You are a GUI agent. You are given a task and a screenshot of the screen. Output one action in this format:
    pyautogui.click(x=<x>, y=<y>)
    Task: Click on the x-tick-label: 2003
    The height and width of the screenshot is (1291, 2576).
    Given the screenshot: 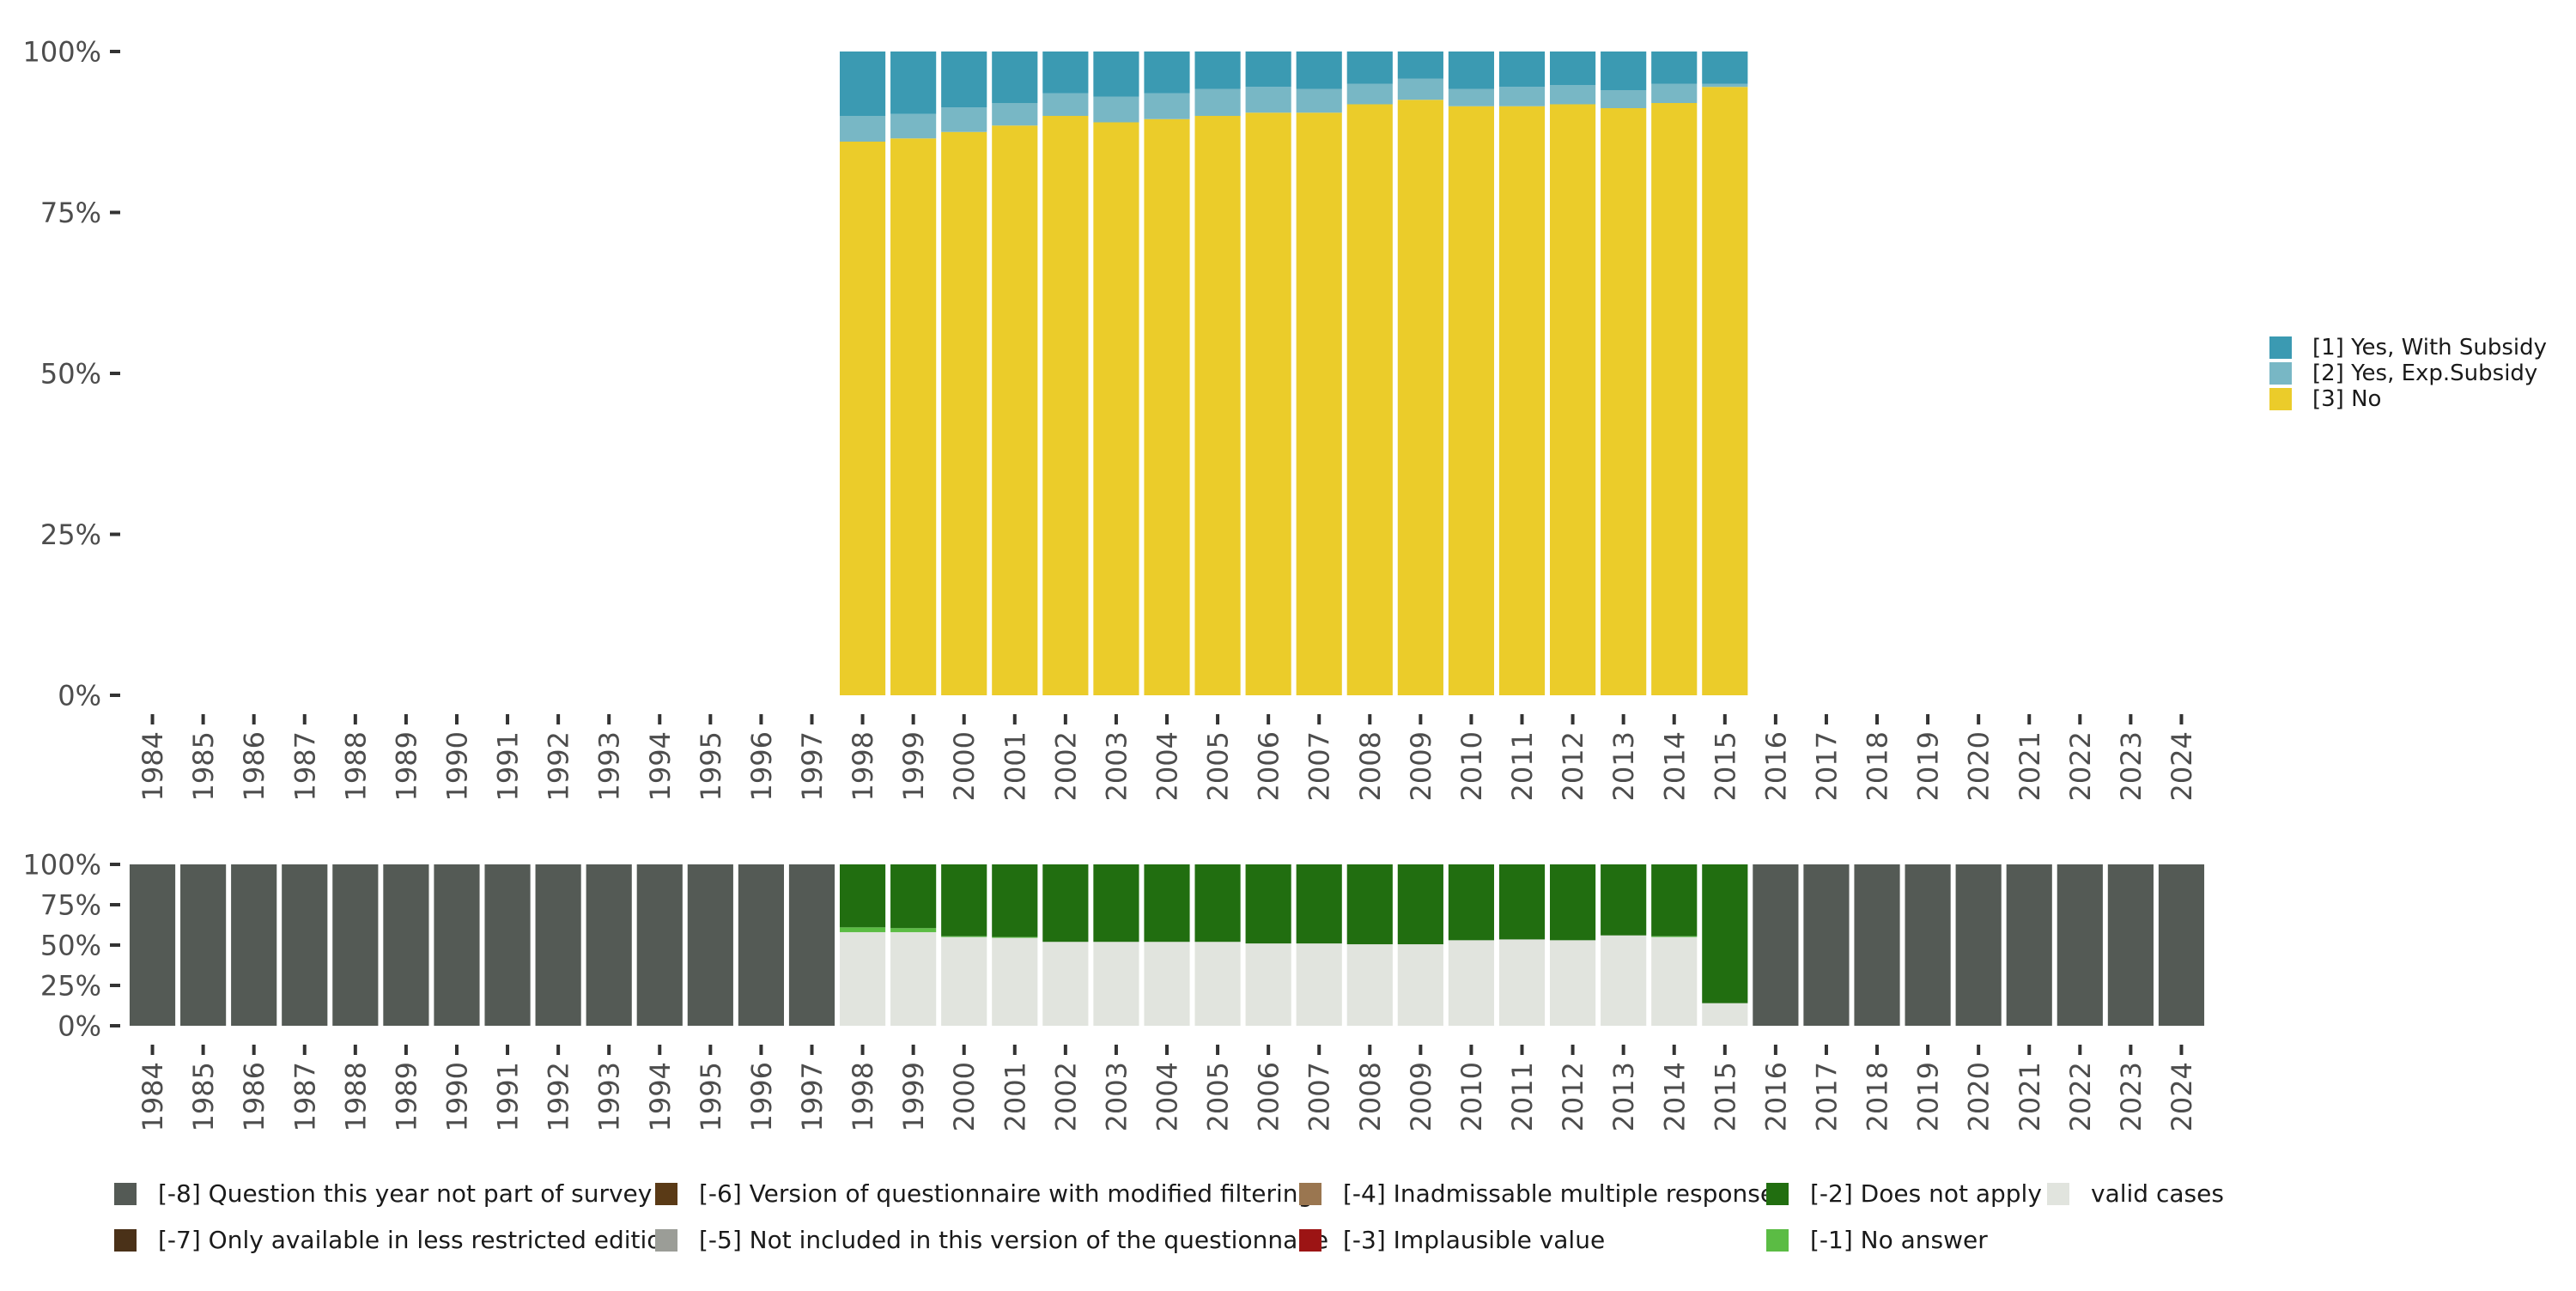 What is the action you would take?
    pyautogui.click(x=1116, y=1097)
    